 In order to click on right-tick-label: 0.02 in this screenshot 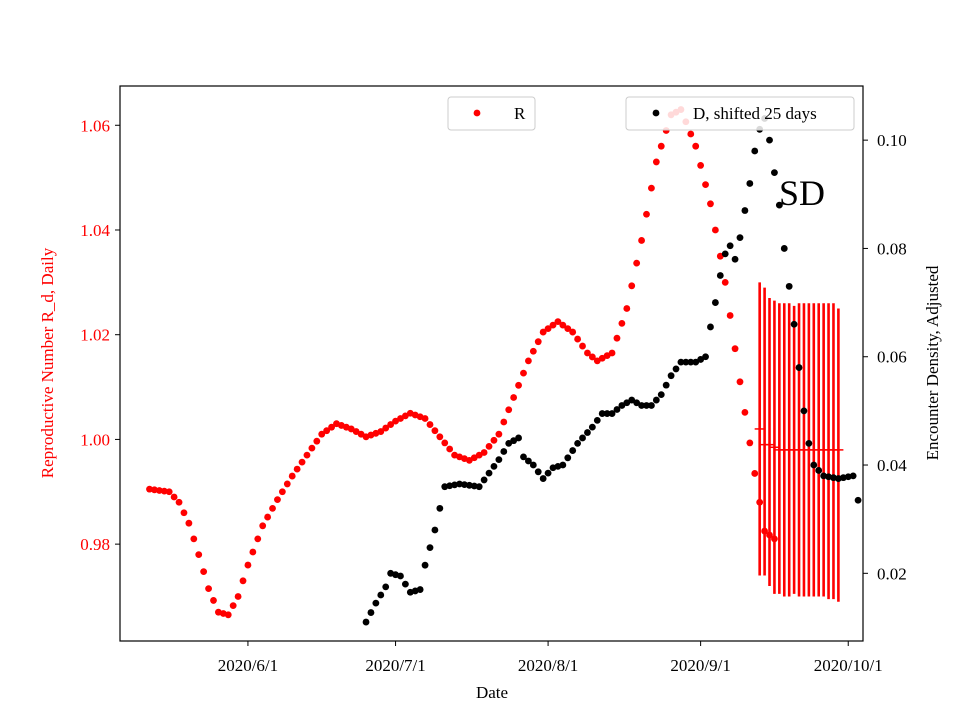, I will do `click(892, 573)`.